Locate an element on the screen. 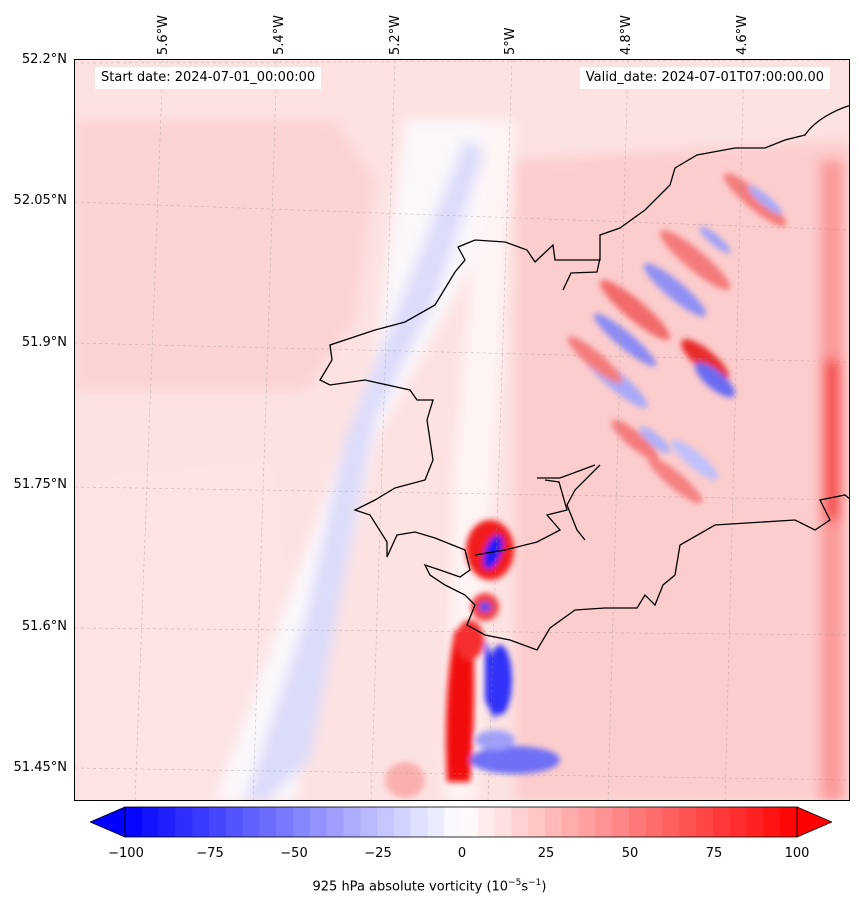  lon-label-4-8: 4.8°W is located at coordinates (626, 34).